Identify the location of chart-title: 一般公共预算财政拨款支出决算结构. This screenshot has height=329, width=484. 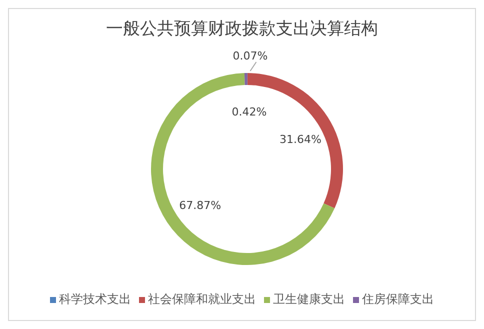
(242, 29).